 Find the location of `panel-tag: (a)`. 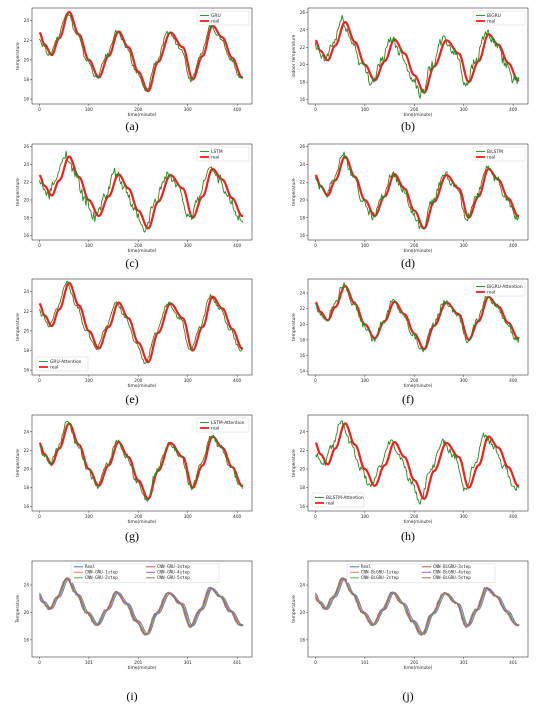

panel-tag: (a) is located at coordinates (131, 126).